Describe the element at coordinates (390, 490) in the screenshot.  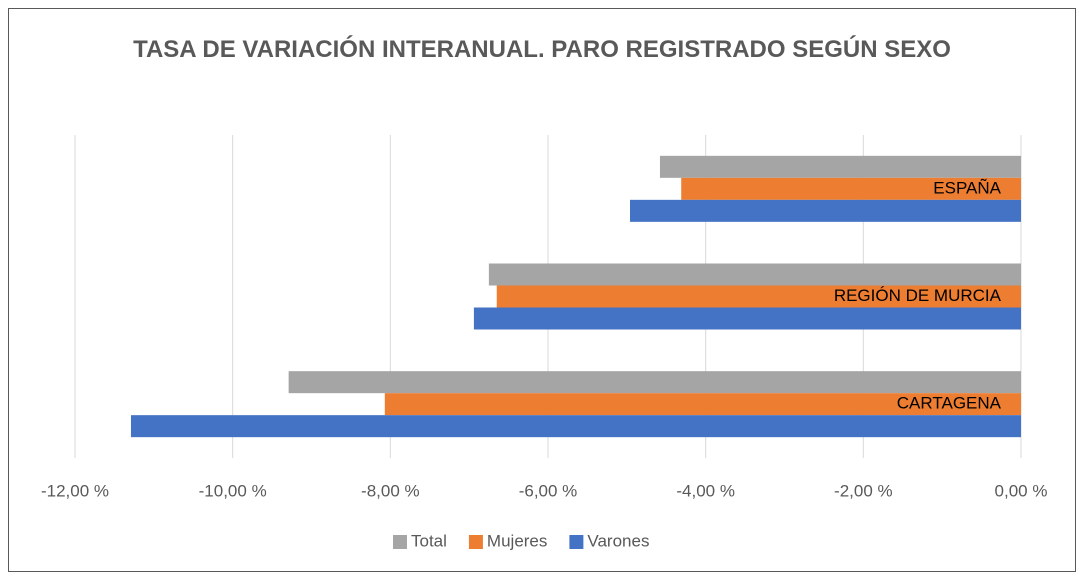
I see `x-tick-label: -8,00 %` at that location.